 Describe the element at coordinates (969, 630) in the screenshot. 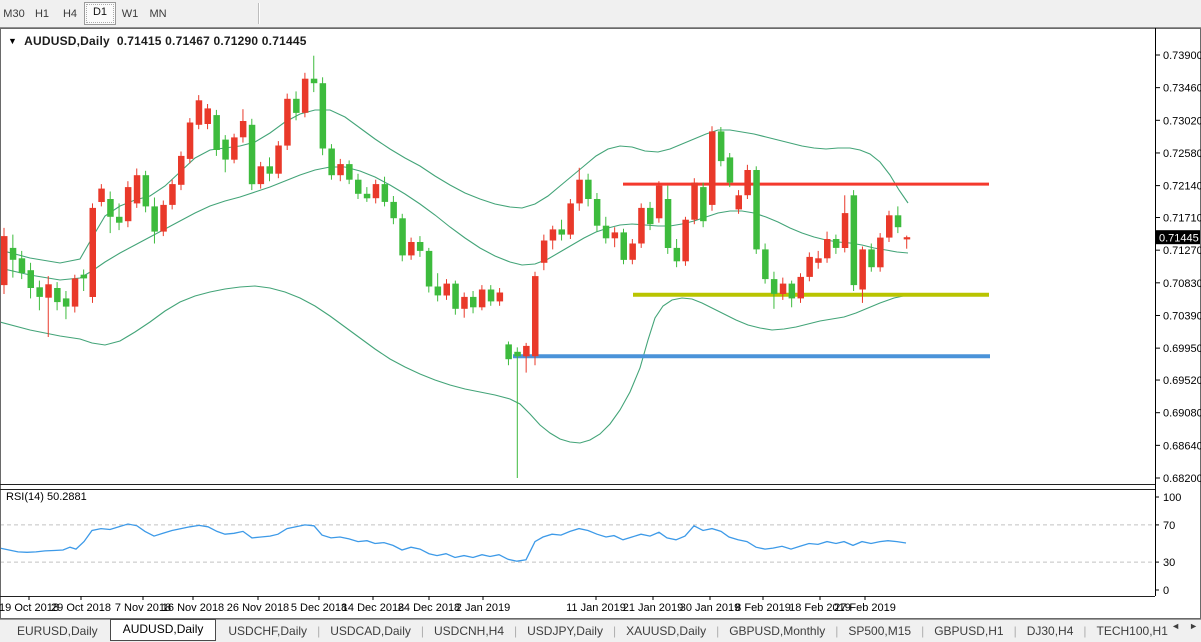

I see `tab-gbpusd-h1: GBPUSD,H1` at that location.